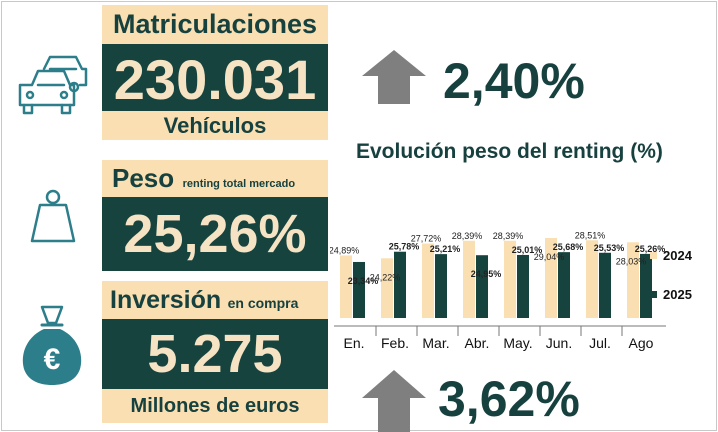 This screenshot has height=432, width=718. What do you see at coordinates (509, 151) in the screenshot?
I see `chart-title: Evolución peso del renting (%)` at bounding box center [509, 151].